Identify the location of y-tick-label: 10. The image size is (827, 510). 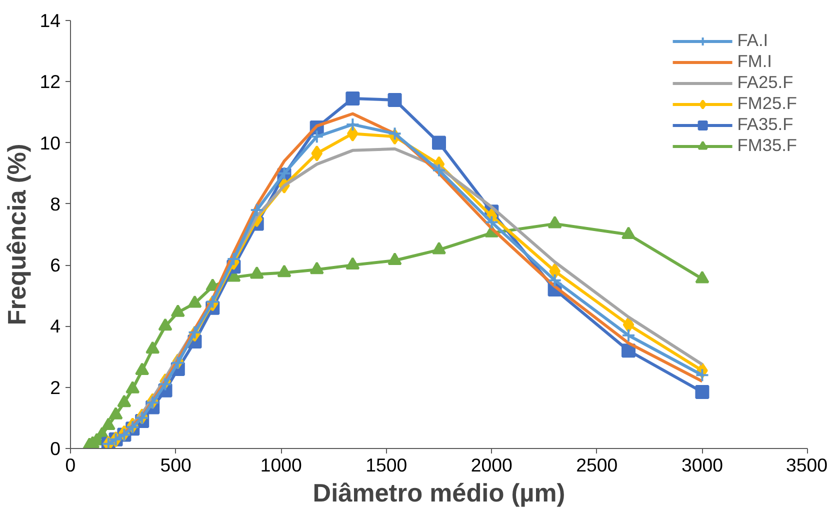
(50, 143).